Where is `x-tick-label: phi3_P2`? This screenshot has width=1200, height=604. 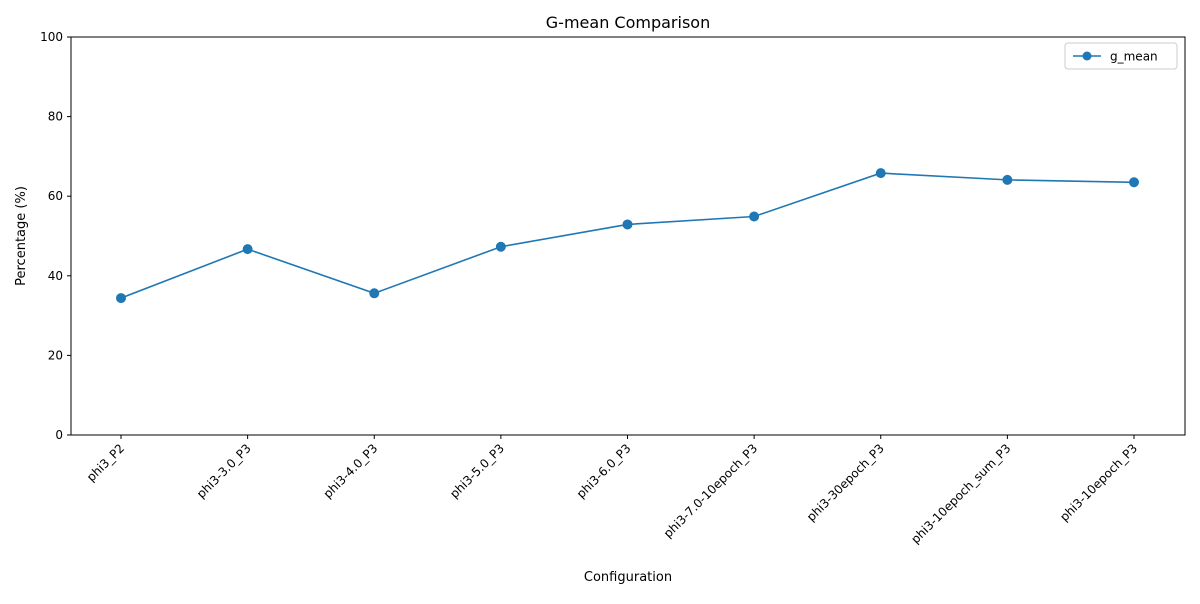
x-tick-label: phi3_P2 is located at coordinates (105, 462).